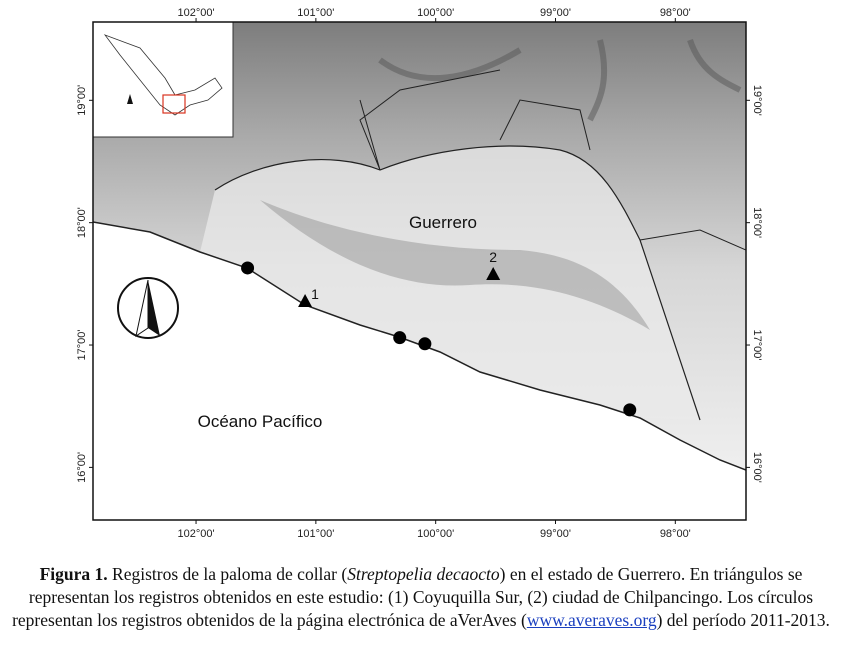  What do you see at coordinates (174, 104) in the screenshot?
I see `inset-box` at bounding box center [174, 104].